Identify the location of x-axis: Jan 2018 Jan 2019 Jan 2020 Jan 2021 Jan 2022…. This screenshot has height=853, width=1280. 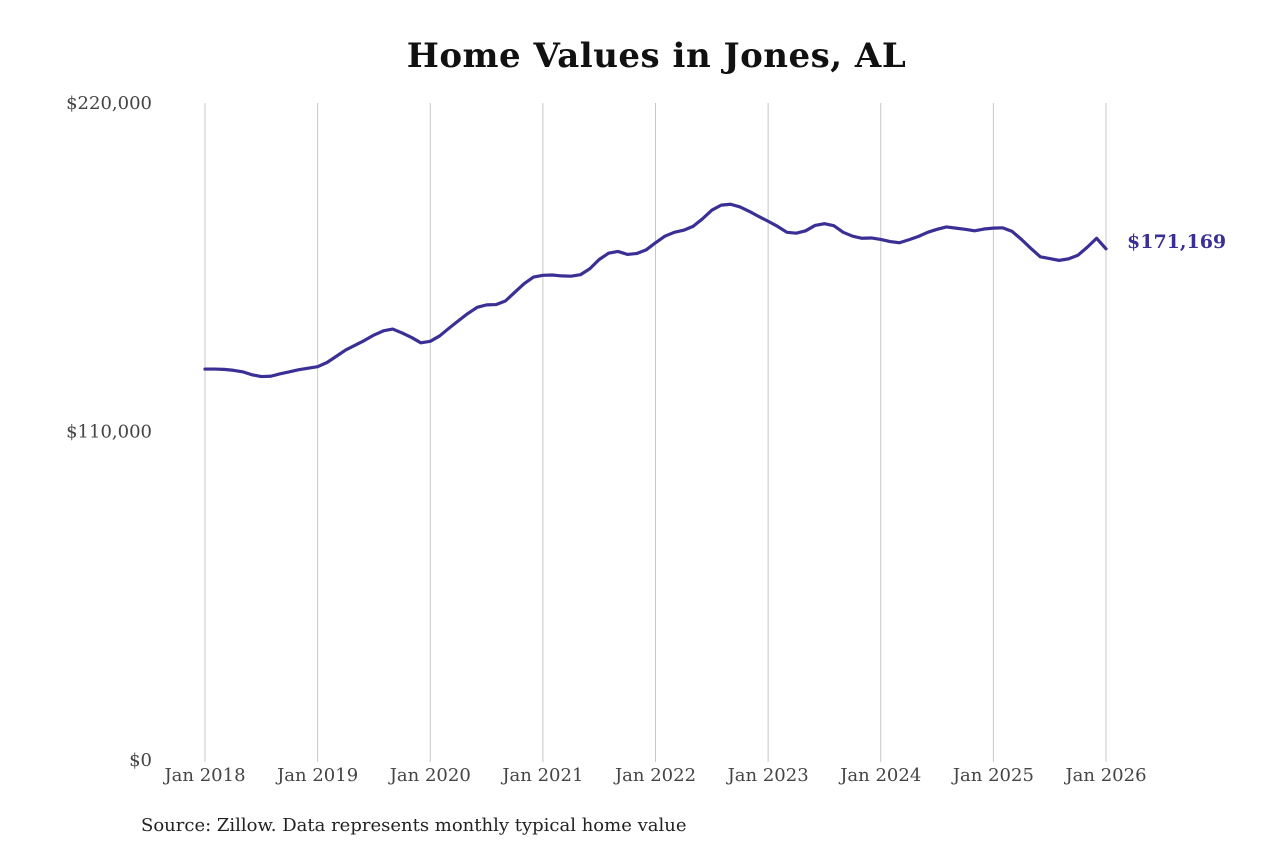
(654, 775).